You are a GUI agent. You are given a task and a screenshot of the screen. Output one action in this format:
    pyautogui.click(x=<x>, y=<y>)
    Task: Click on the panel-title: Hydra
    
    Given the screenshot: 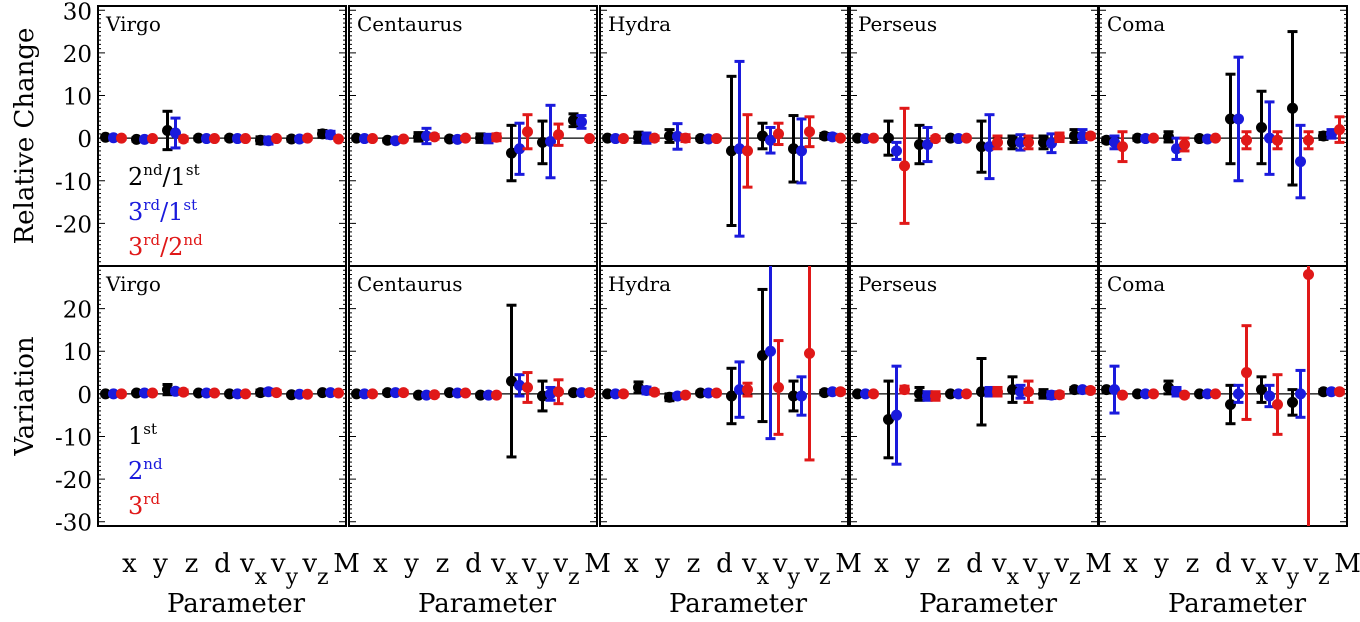 What is the action you would take?
    pyautogui.click(x=639, y=284)
    